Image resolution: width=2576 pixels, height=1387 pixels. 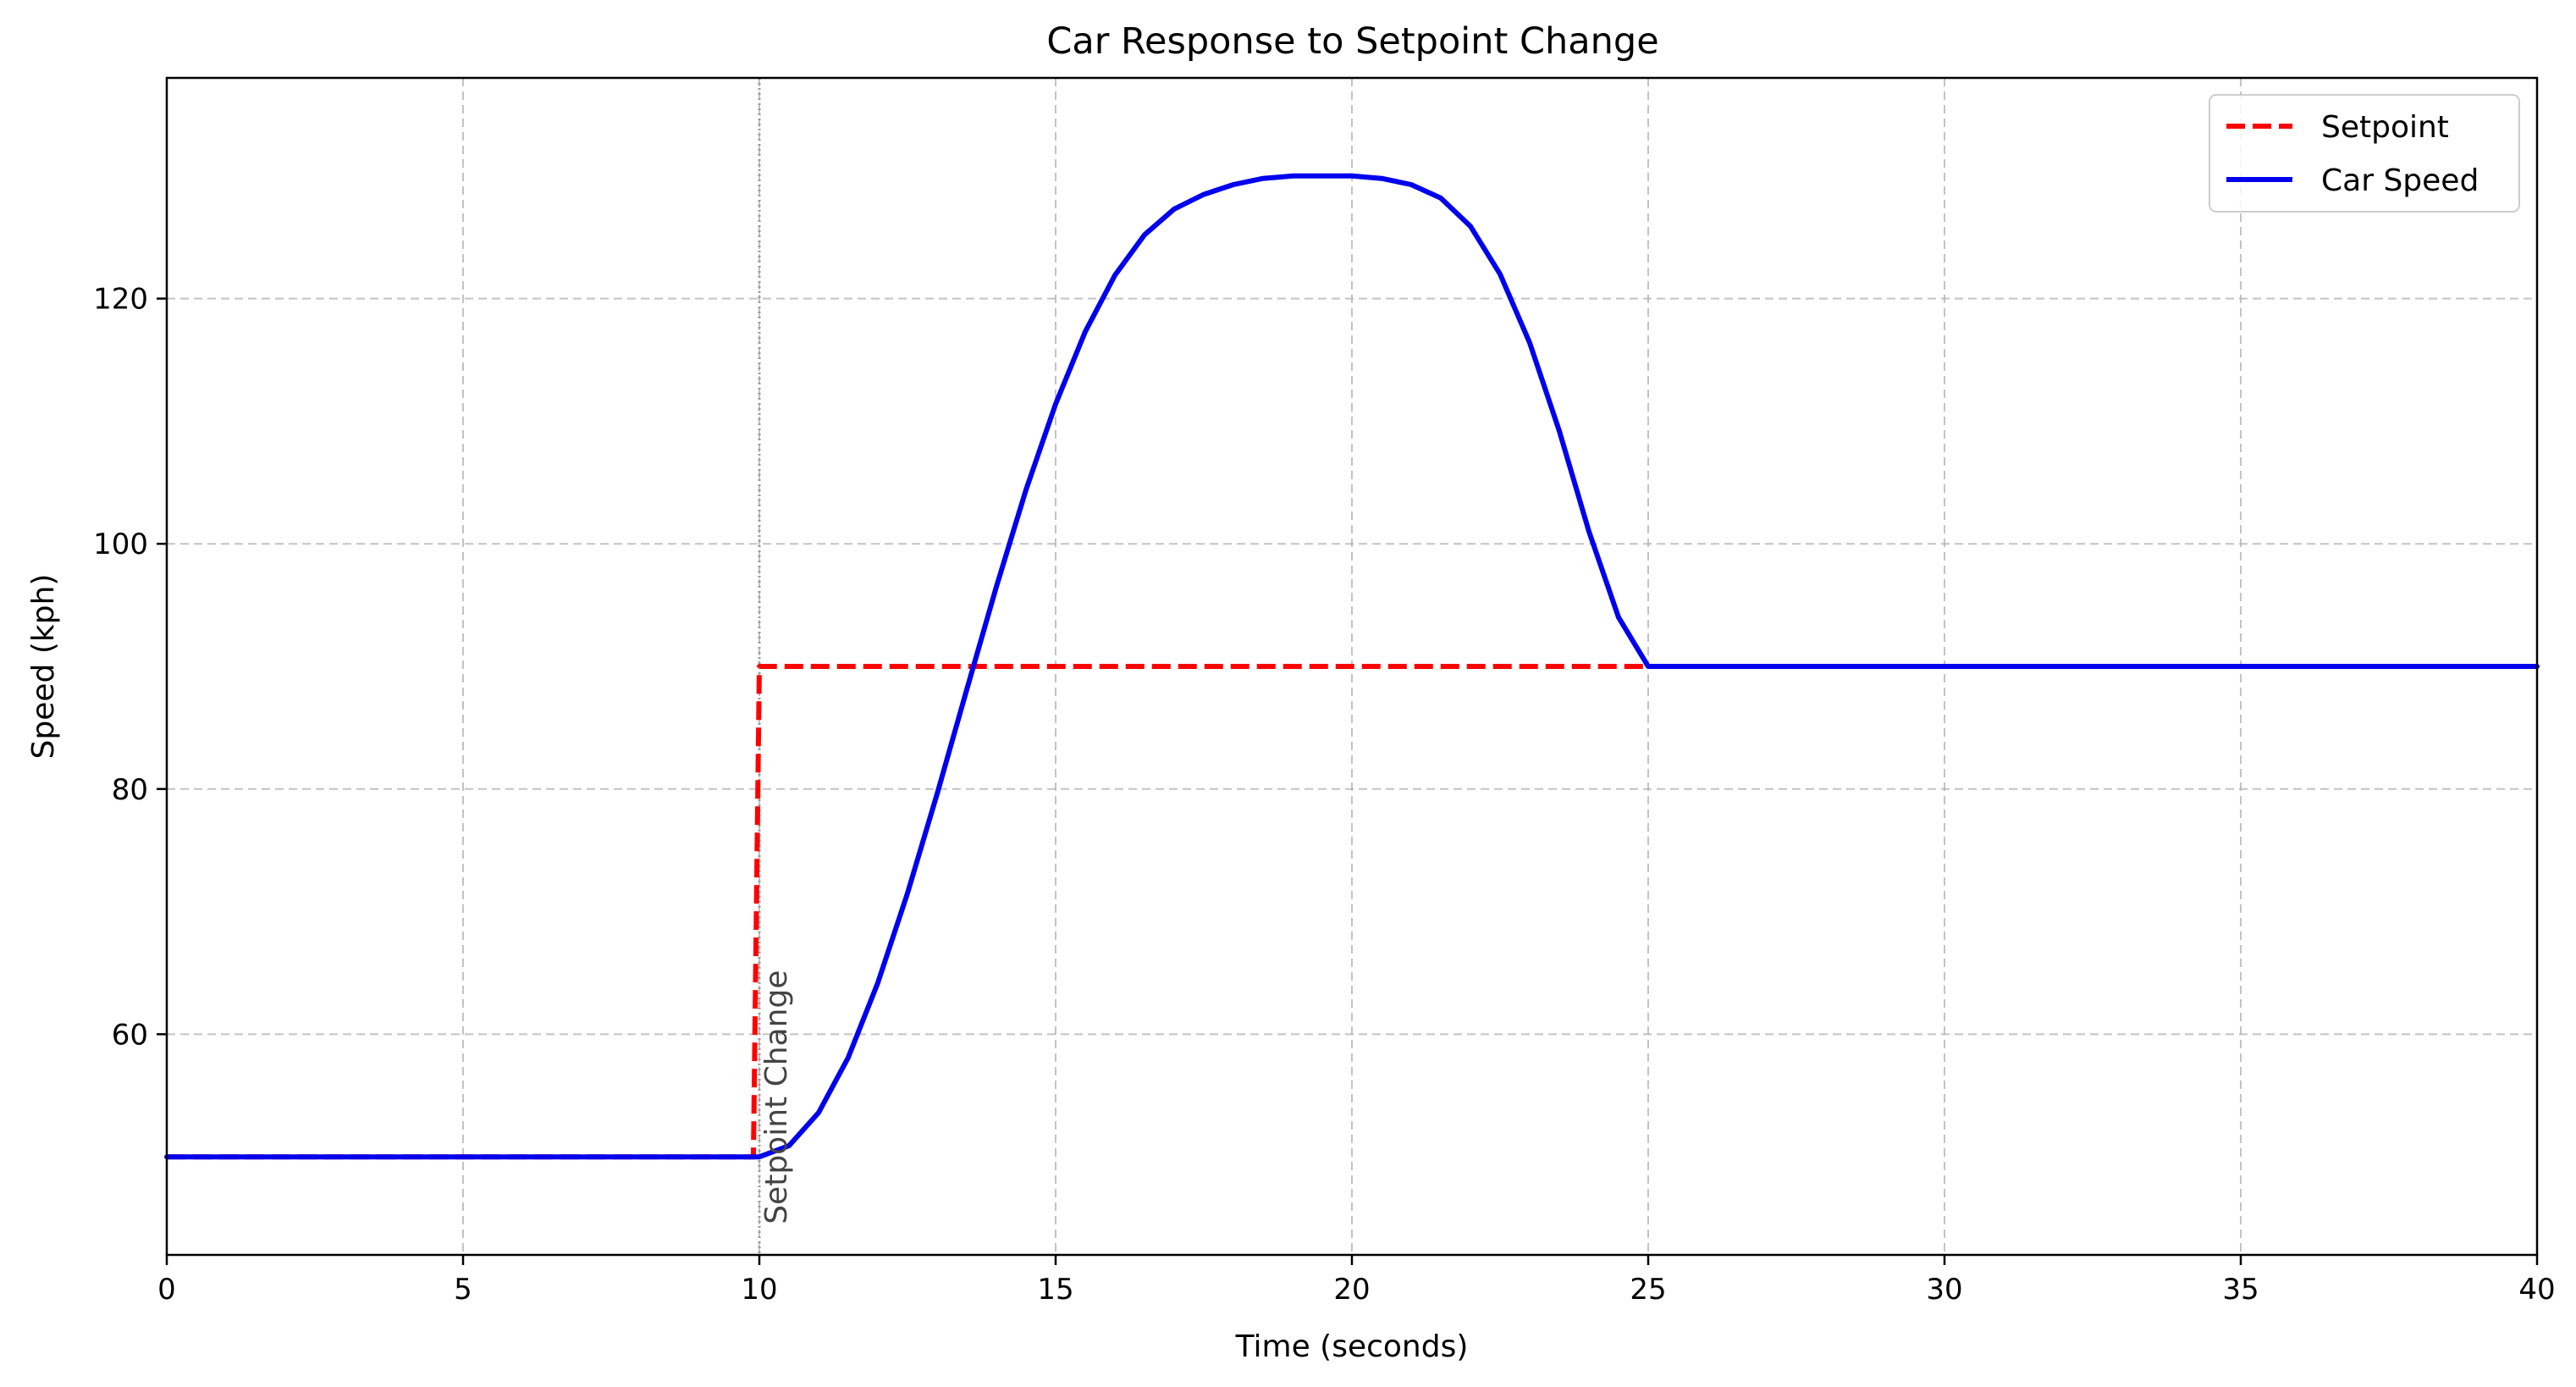 What do you see at coordinates (2241, 1290) in the screenshot?
I see `x-tick-label: 35` at bounding box center [2241, 1290].